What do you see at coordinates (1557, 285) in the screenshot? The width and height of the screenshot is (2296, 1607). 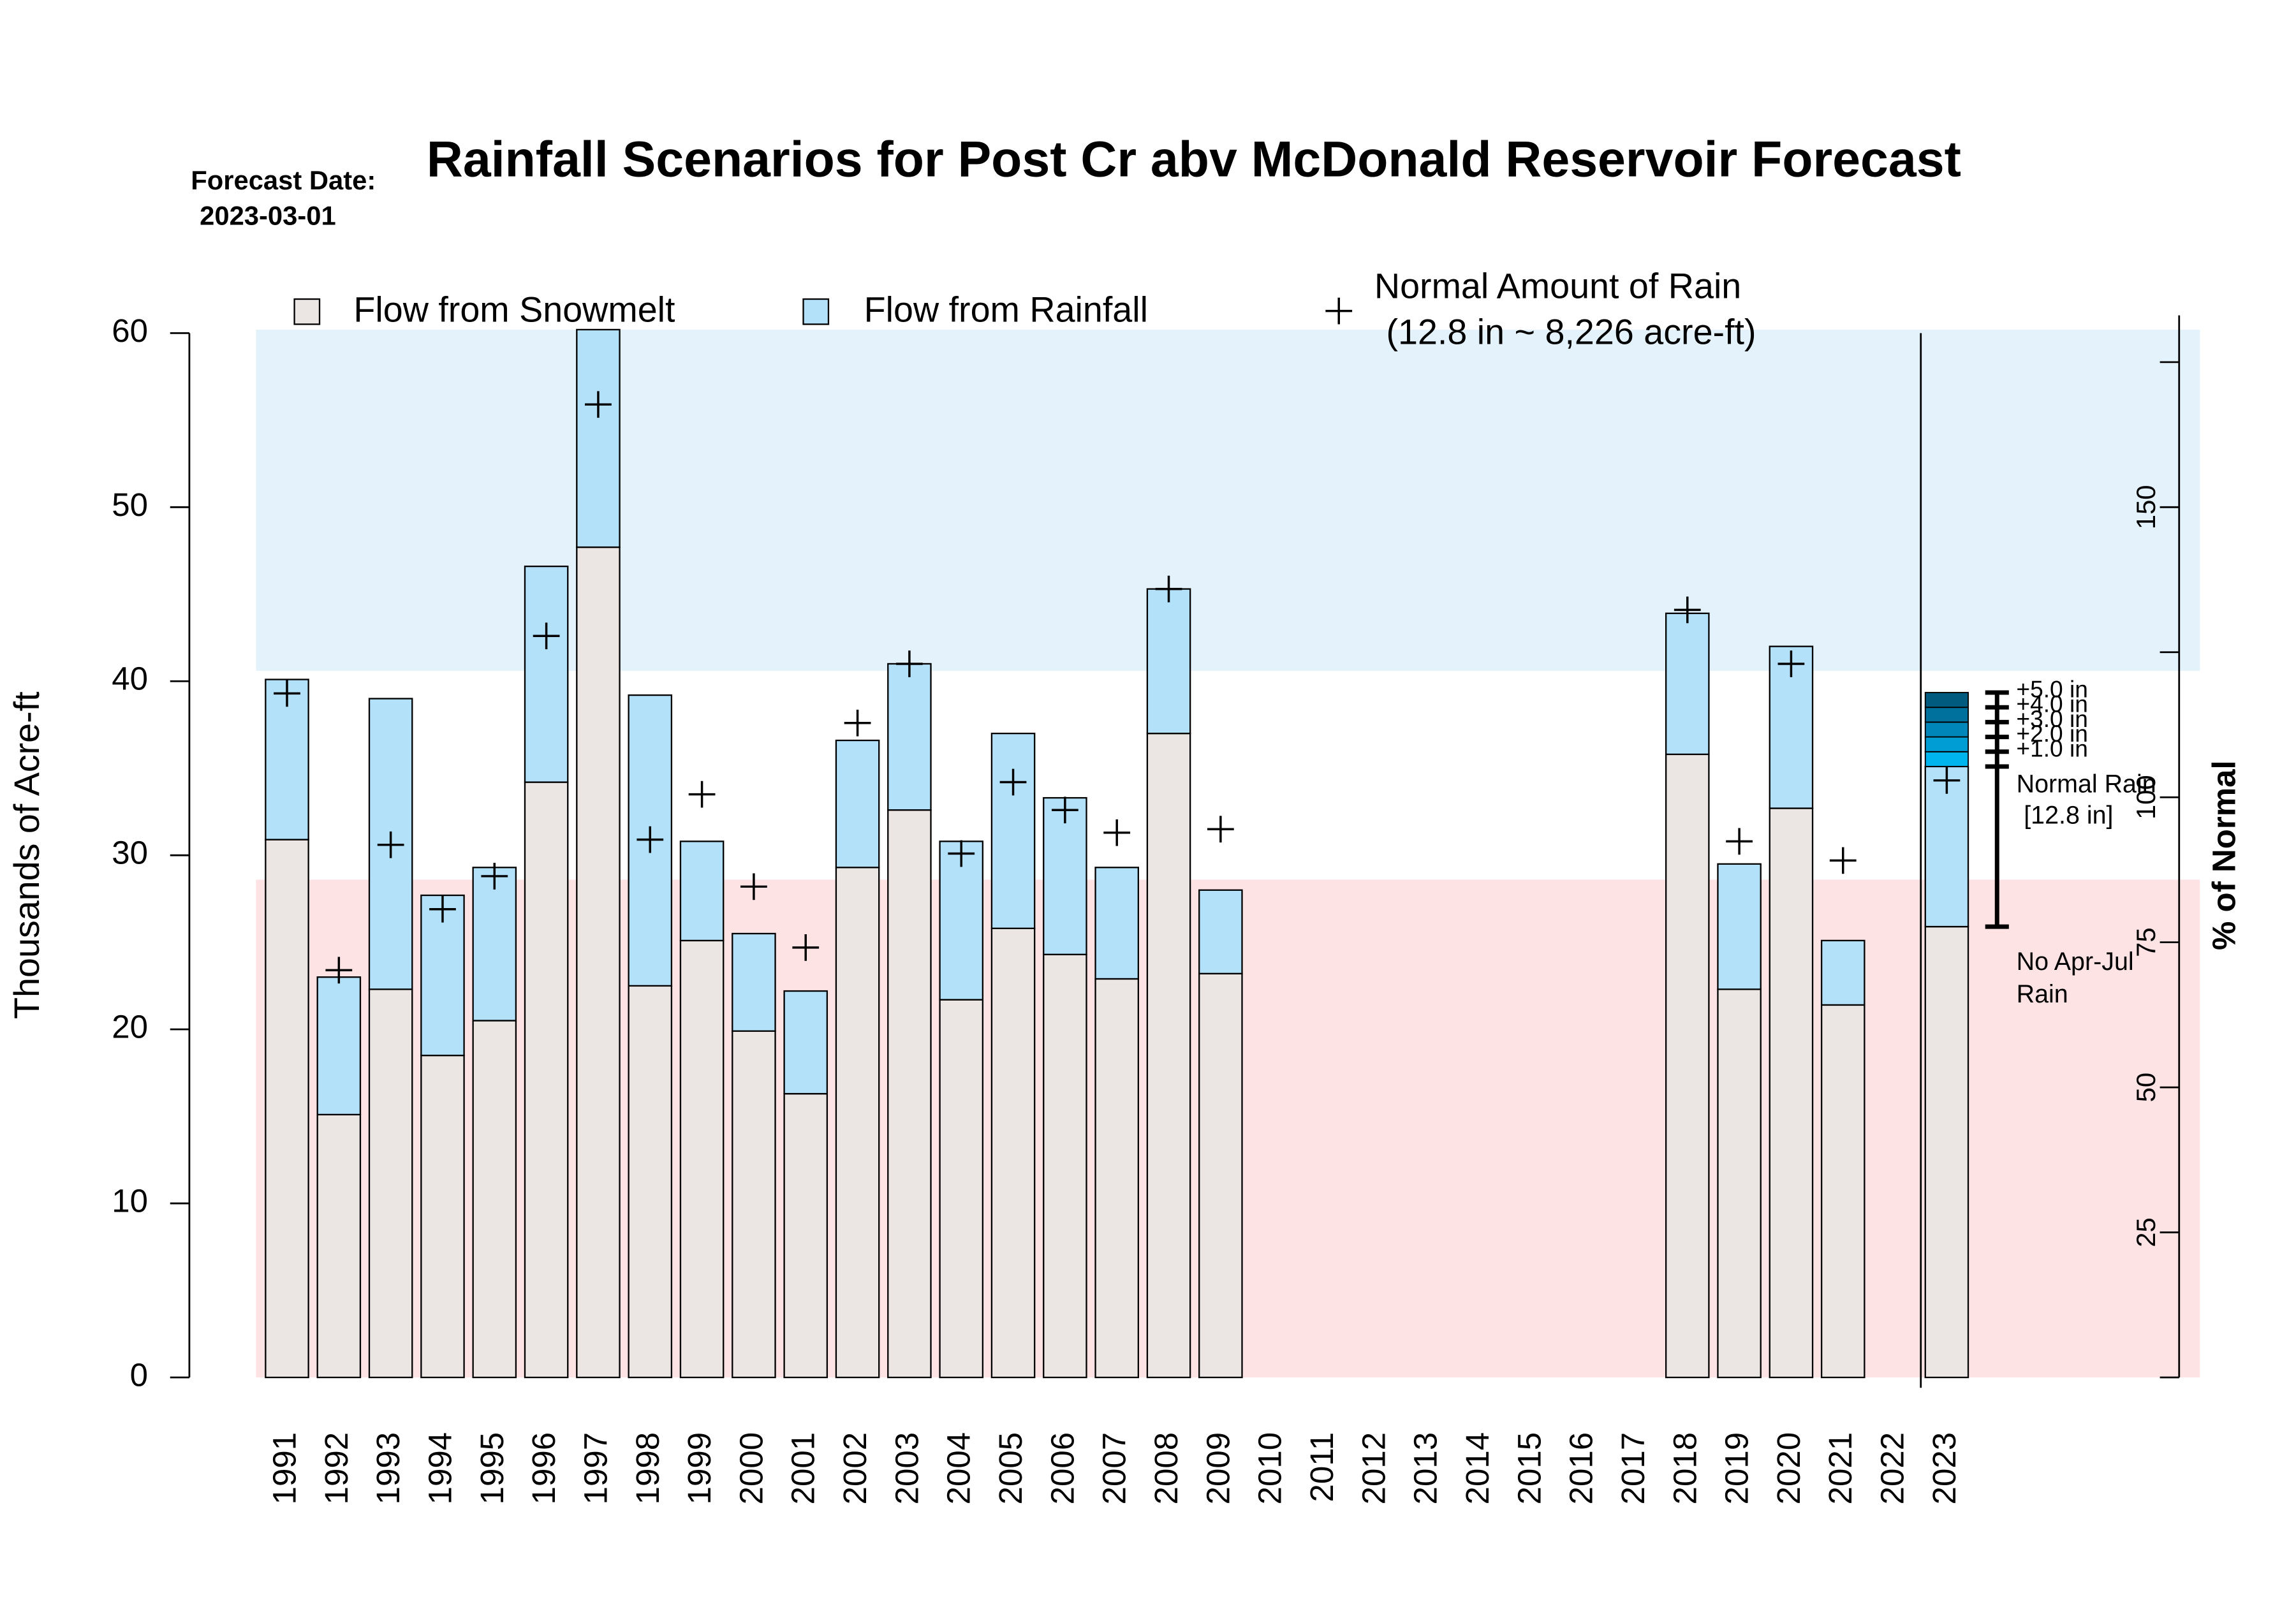 I see `legend-label: Normal Amount of Rain` at bounding box center [1557, 285].